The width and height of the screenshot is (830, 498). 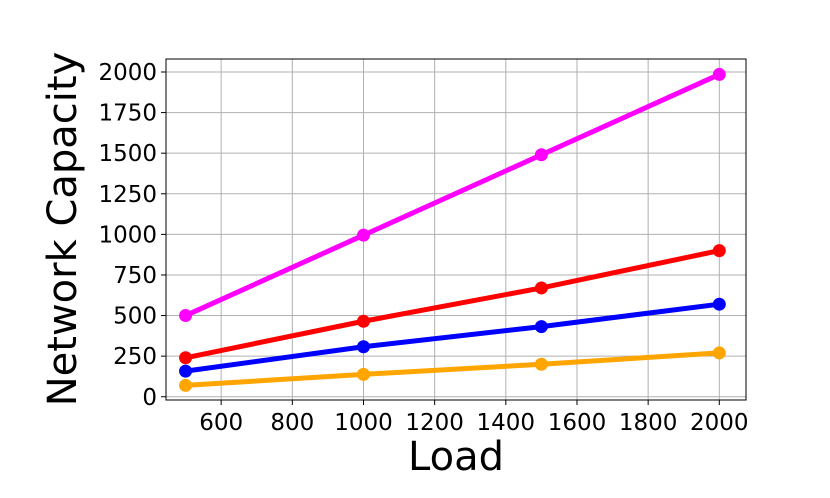 What do you see at coordinates (135, 317) in the screenshot?
I see `y-tick-label: 500` at bounding box center [135, 317].